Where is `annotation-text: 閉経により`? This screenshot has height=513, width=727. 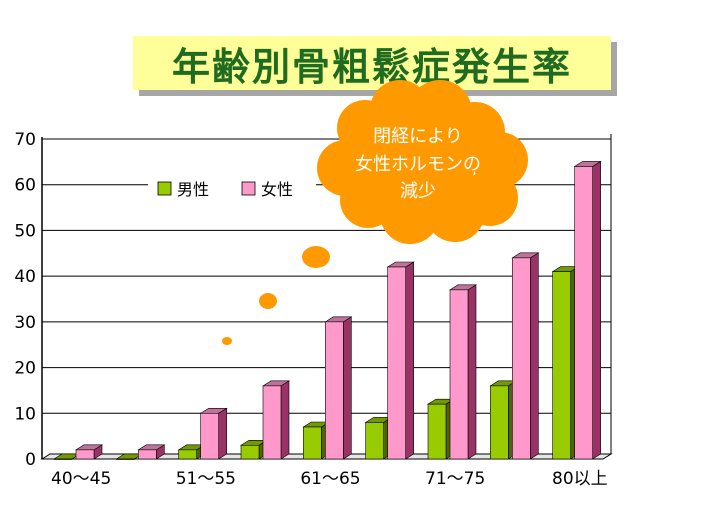 annotation-text: 閉経により is located at coordinates (418, 136).